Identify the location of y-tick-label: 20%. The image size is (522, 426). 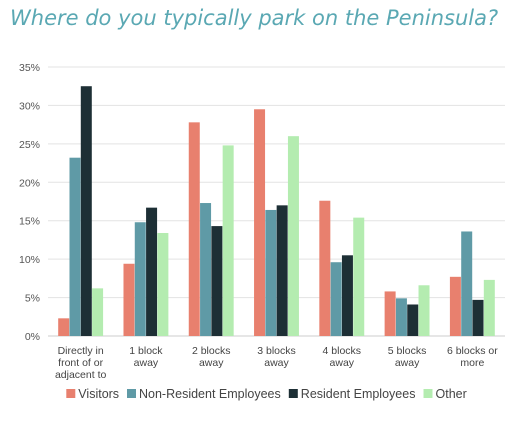
(29, 183).